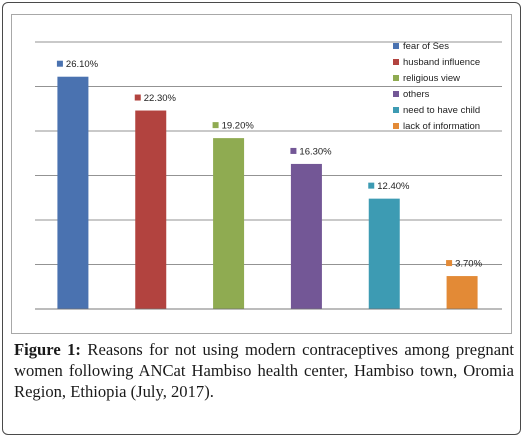 The image size is (525, 439). Describe the element at coordinates (47, 349) in the screenshot. I see `figure-label: Figure 1:` at that location.